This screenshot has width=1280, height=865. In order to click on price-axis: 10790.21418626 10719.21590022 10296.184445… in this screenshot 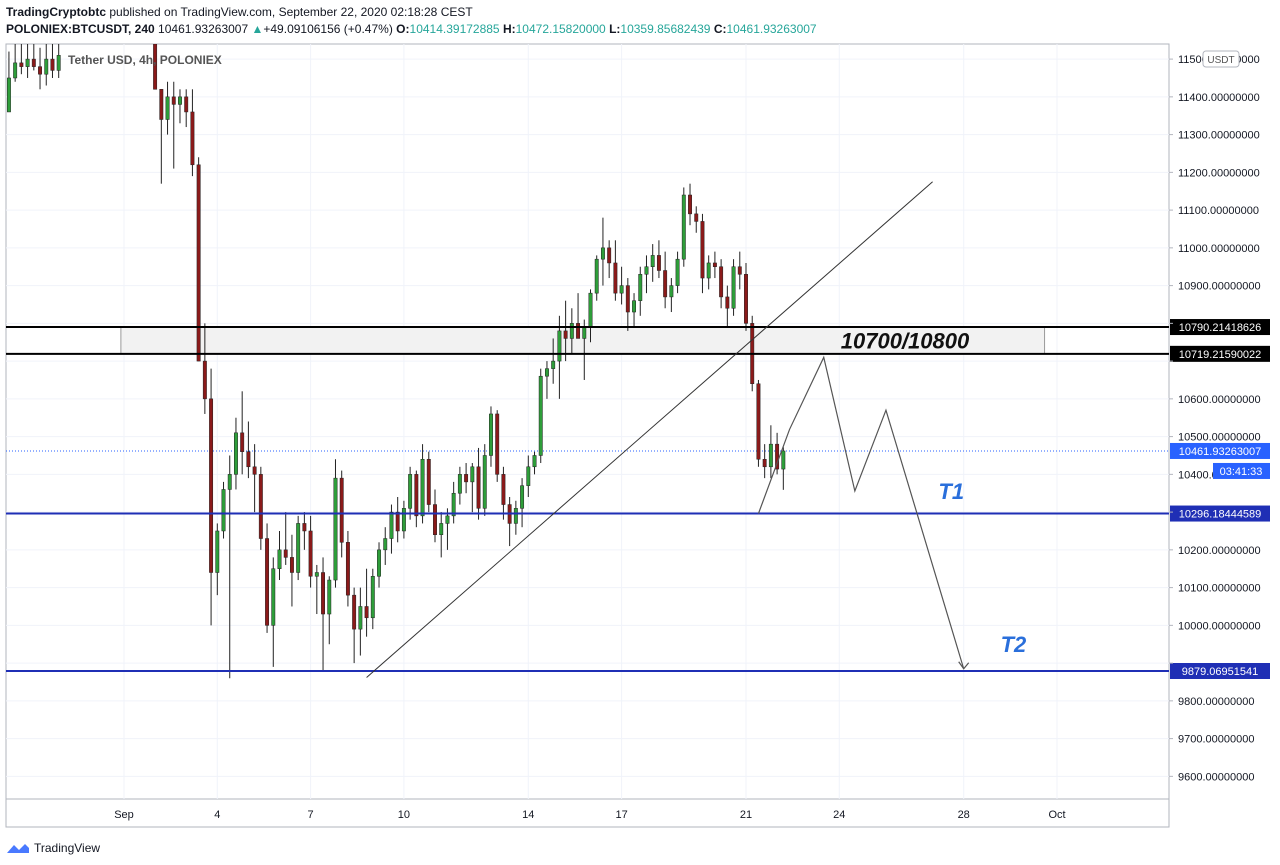, I will do `click(1219, 418)`.